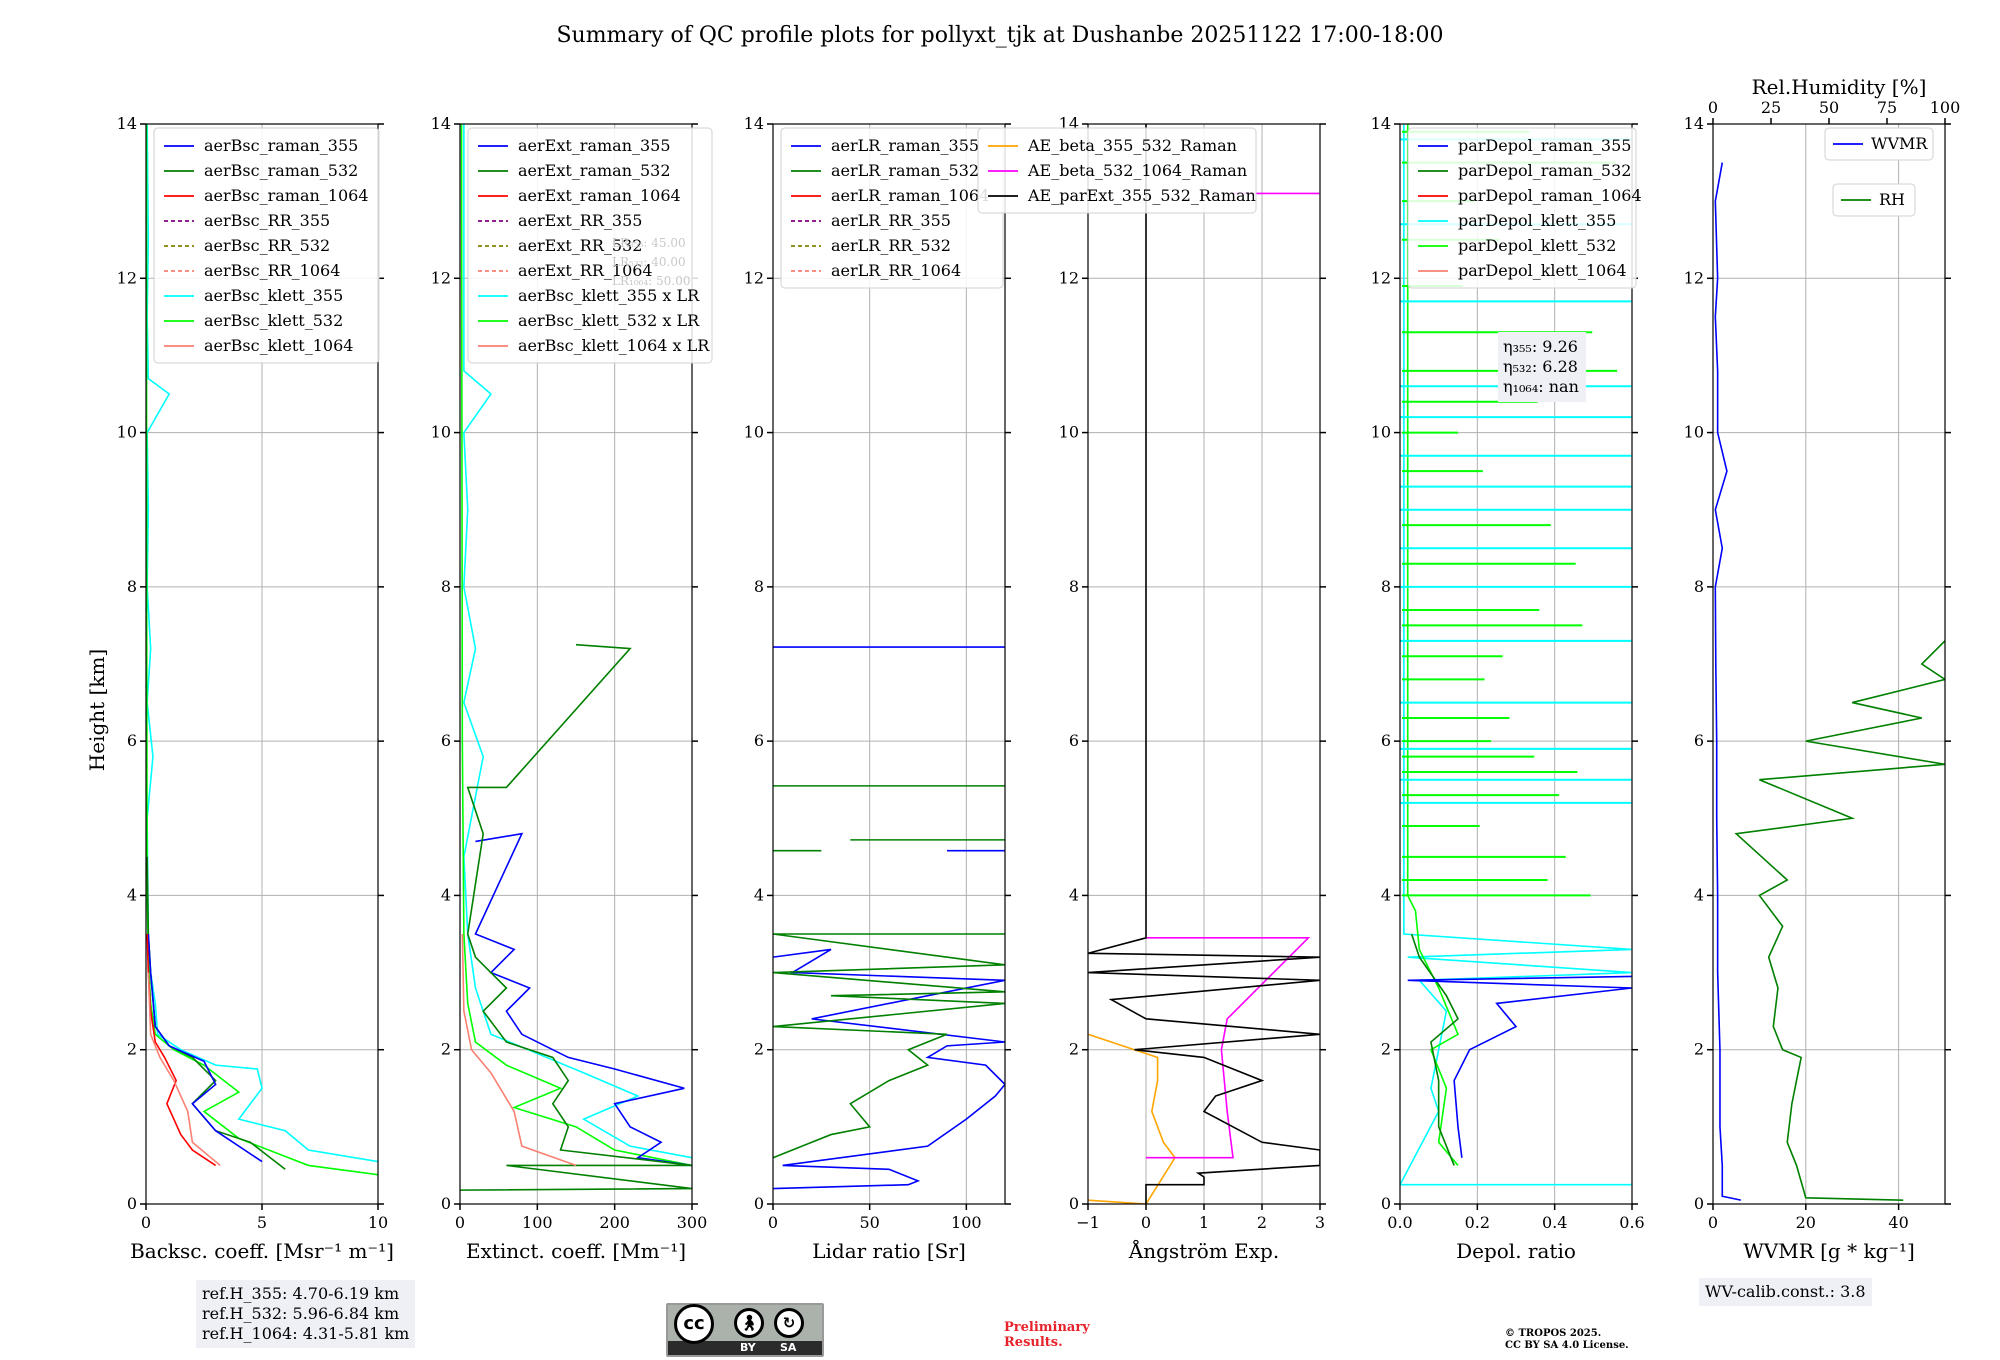  Describe the element at coordinates (1785, 1292) in the screenshot. I see `wv-calib-box: WV-calib.const.: 3.8` at that location.